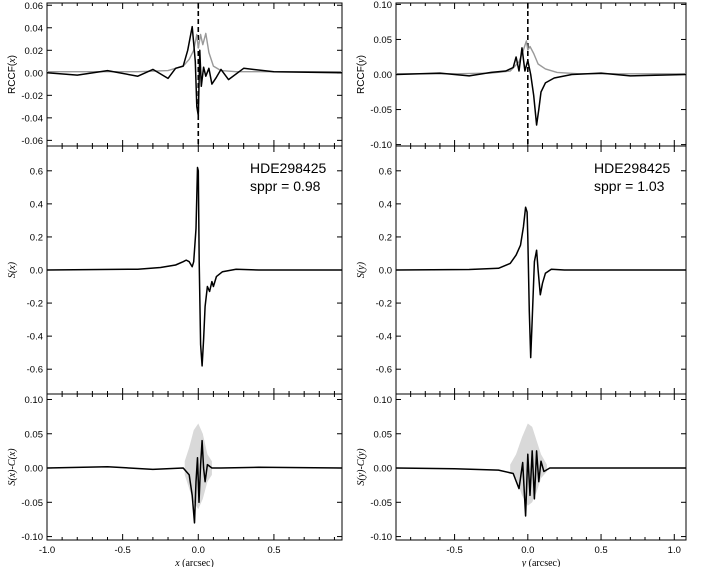  What do you see at coordinates (34, 28) in the screenshot?
I see `y-tick-label: 0.04` at bounding box center [34, 28].